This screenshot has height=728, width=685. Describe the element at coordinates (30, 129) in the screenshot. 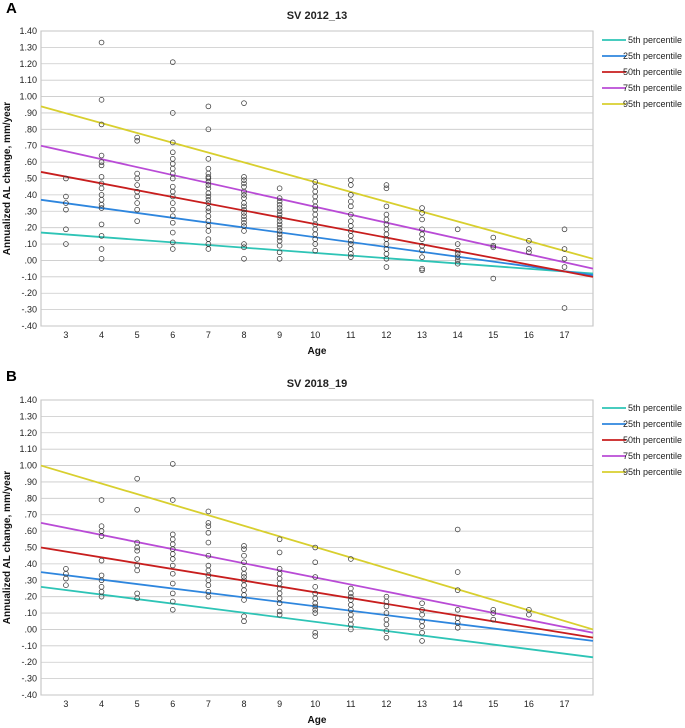

I see `y-tick-label: .80` at that location.